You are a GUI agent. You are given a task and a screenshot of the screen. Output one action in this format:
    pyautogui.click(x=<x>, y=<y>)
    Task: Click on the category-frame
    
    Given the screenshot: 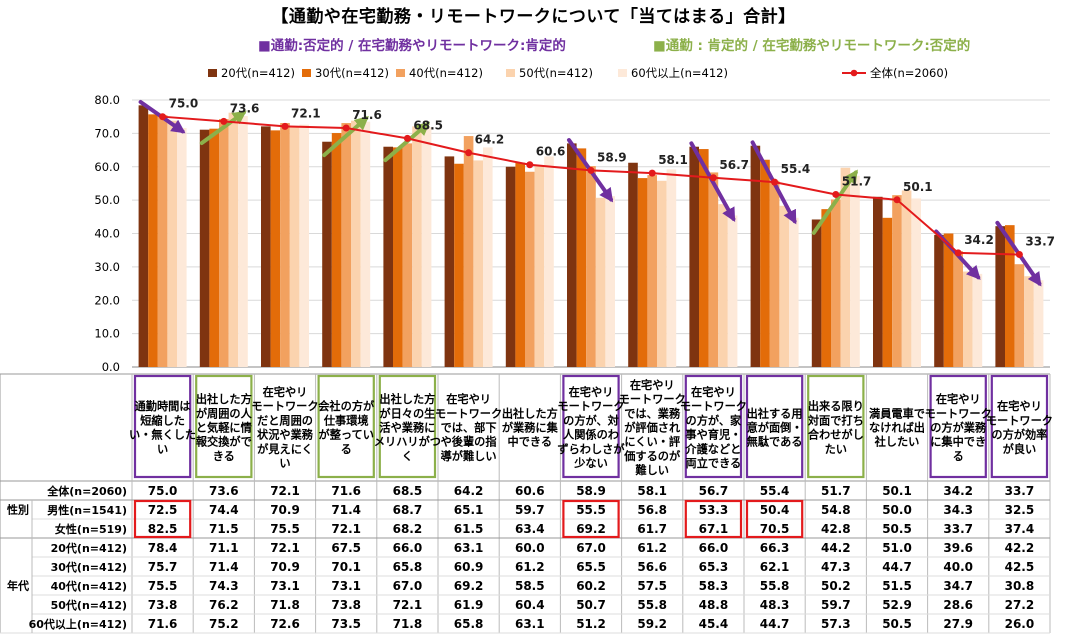 What is the action you would take?
    pyautogui.click(x=162, y=426)
    